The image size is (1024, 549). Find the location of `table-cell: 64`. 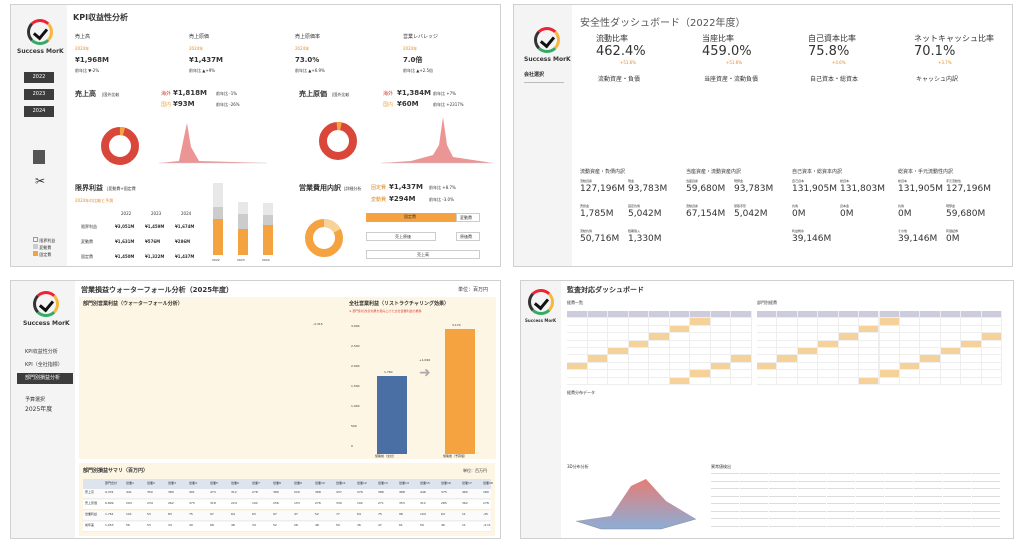

table-cell: 64 is located at coordinates (443, 514).